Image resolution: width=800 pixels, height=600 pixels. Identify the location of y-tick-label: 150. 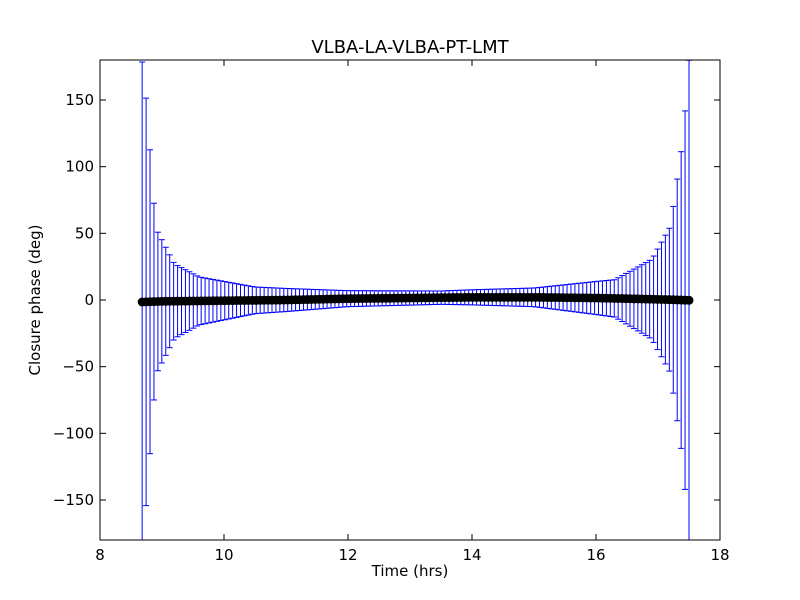
(79, 100).